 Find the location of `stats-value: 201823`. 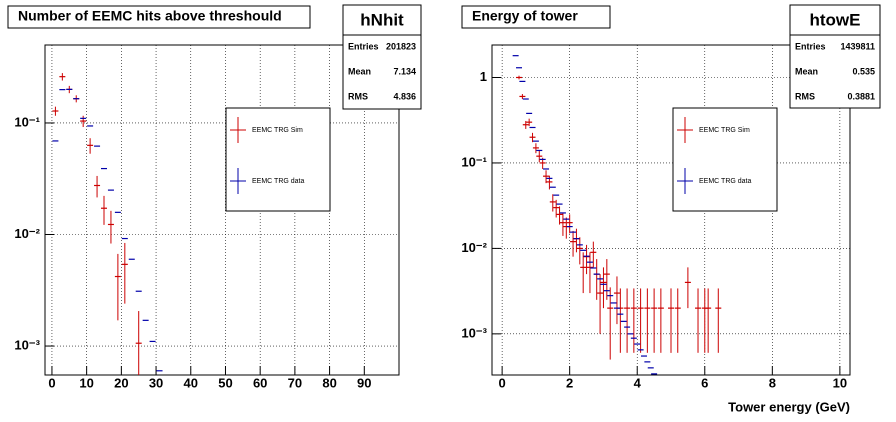

stats-value: 201823 is located at coordinates (401, 46).